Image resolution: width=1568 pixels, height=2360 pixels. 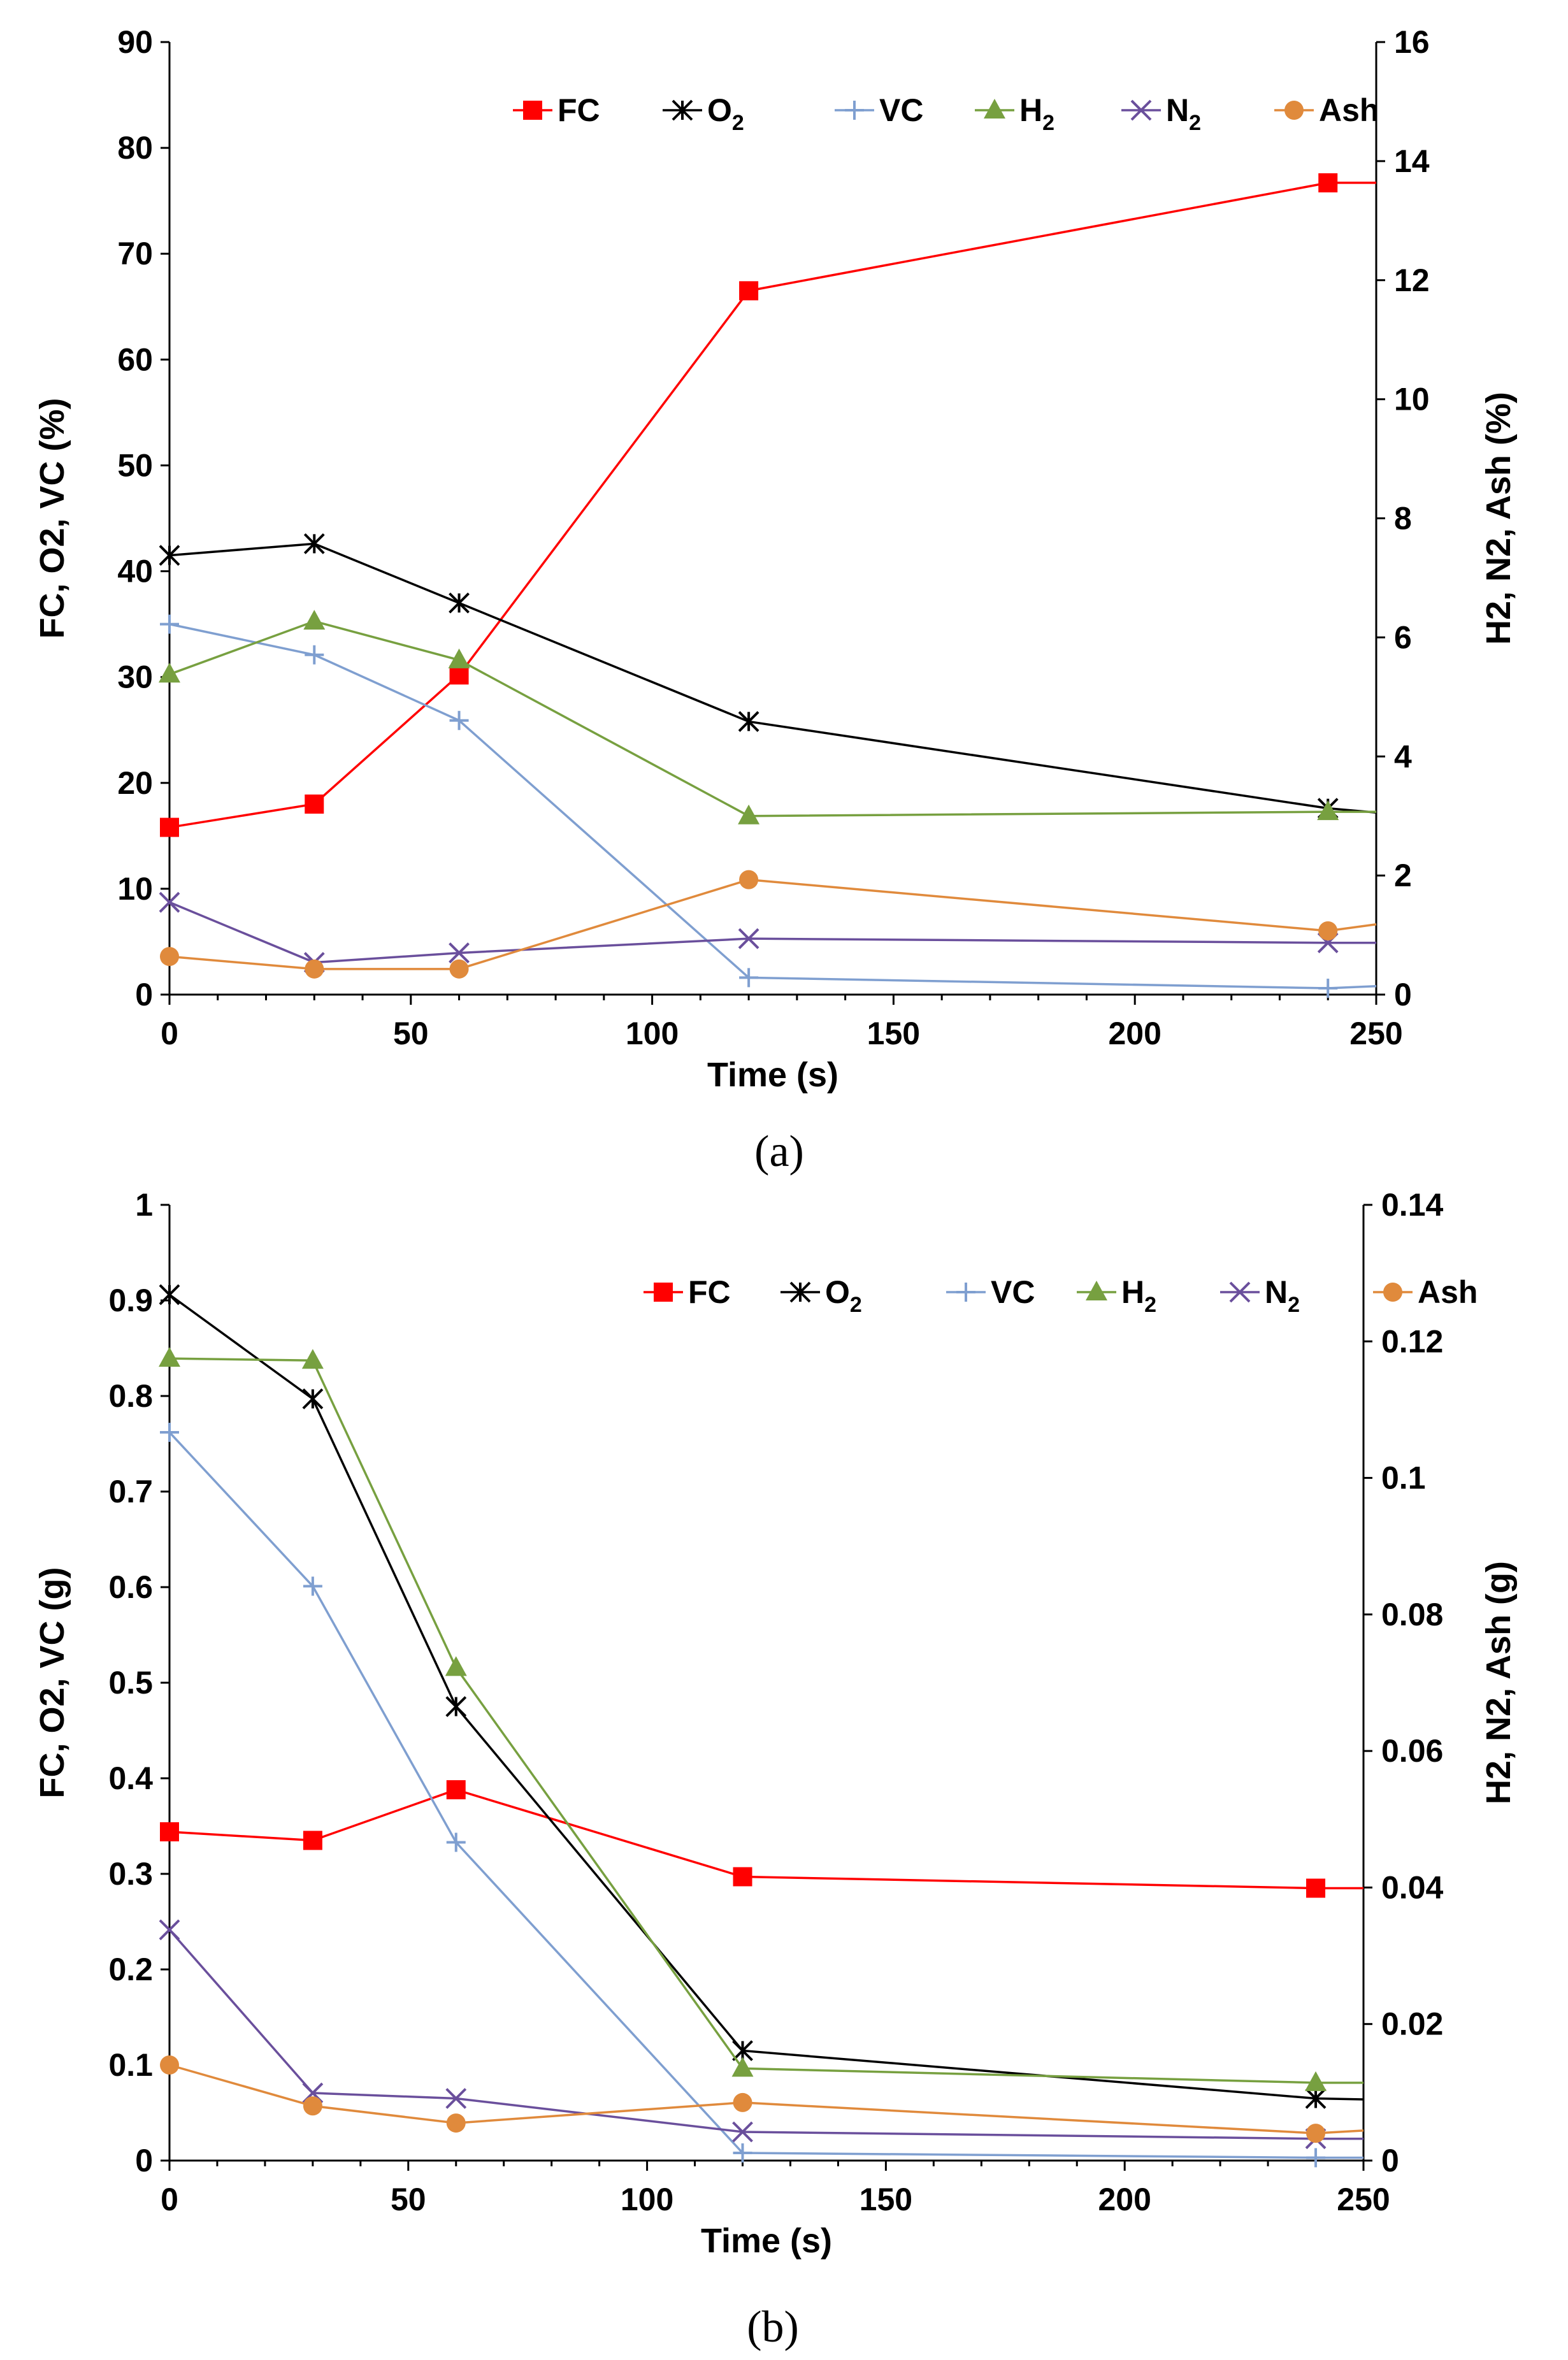 I want to click on legend-label: H2, so click(x=1138, y=1295).